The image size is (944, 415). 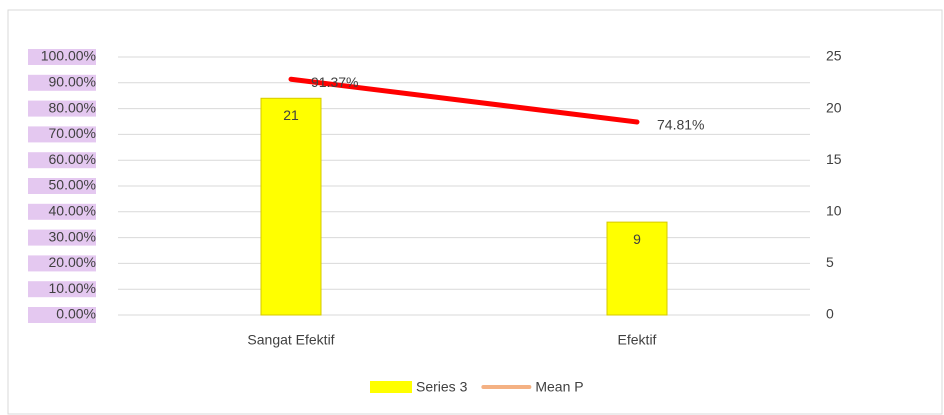 I want to click on y-tick-label: 90.00%, so click(x=72, y=82).